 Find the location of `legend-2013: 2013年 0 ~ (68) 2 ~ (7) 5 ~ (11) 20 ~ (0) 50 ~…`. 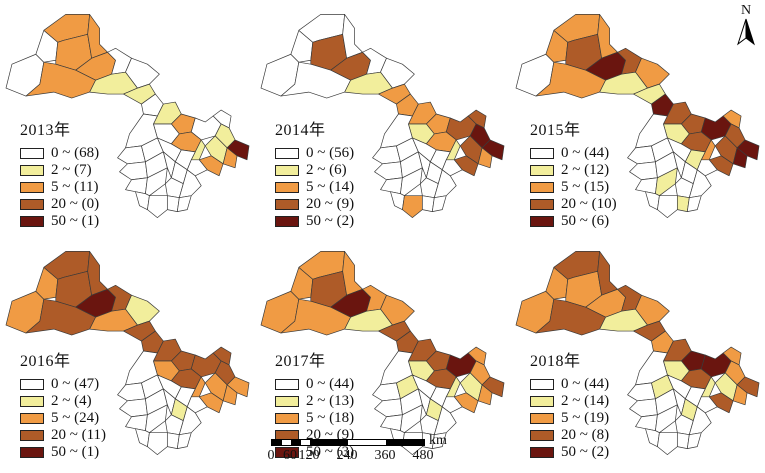

legend-2013: 2013年 0 ~ (68) 2 ~ (7) 5 ~ (11) 20 ~ (0) 50 ~… is located at coordinates (85, 173).